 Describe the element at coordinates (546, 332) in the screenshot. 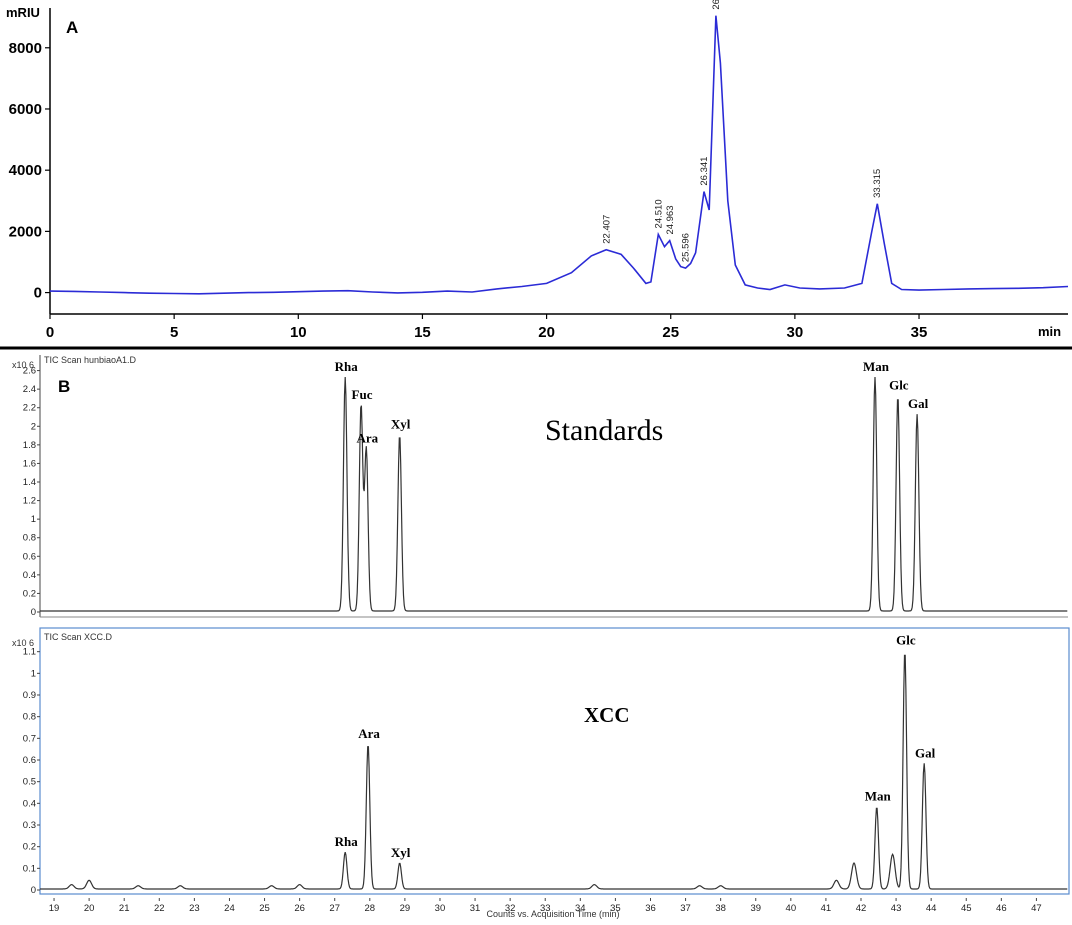

I see `panel-a-x-tick-label: 20` at that location.